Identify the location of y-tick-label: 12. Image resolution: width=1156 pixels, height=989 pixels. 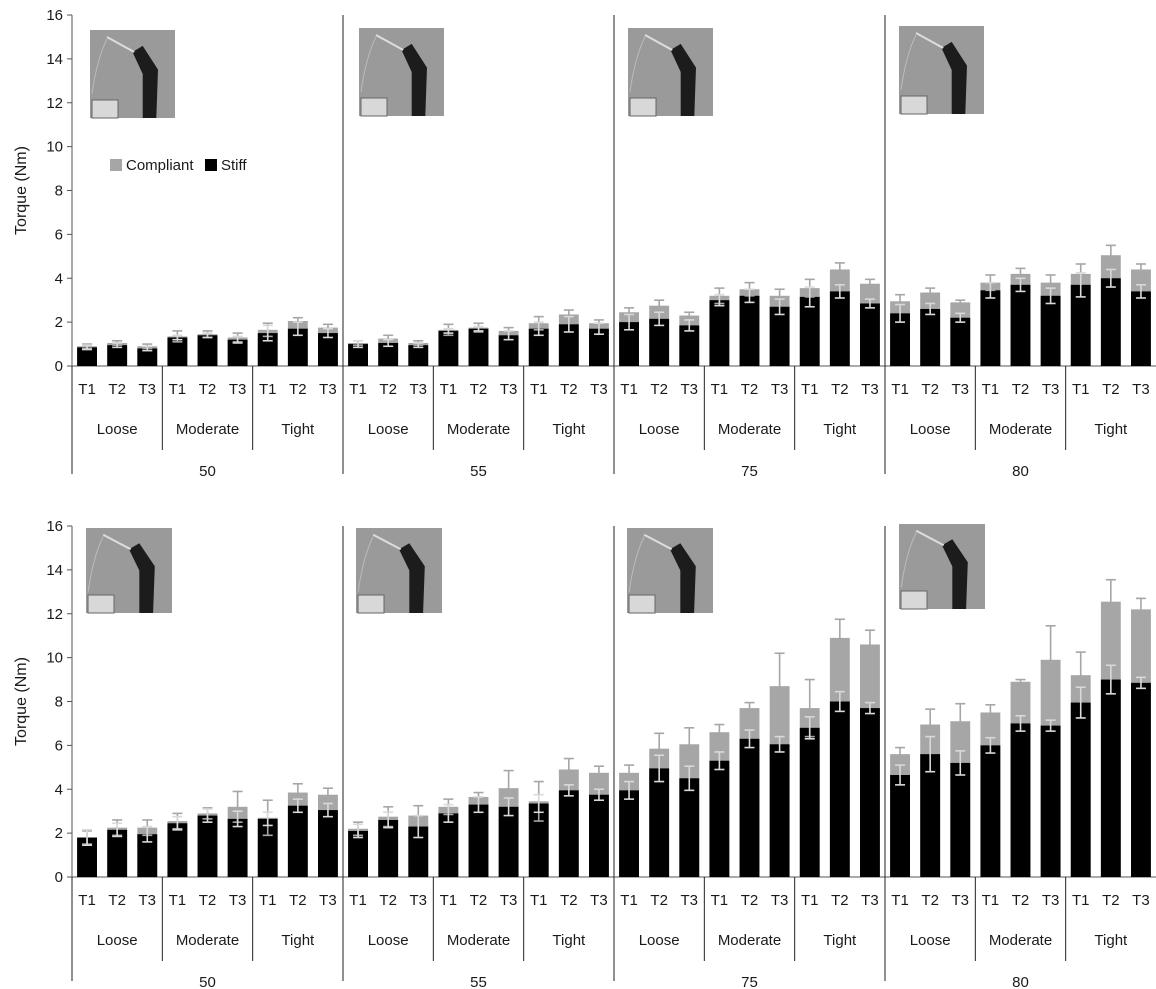
(54, 103).